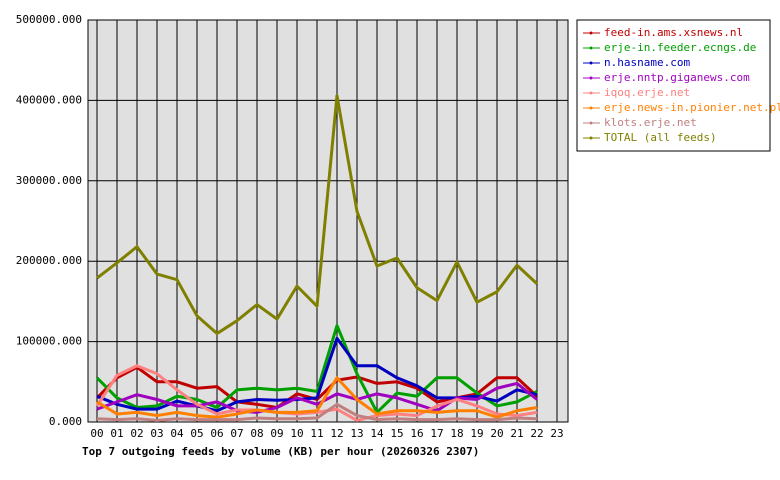  I want to click on legend-box, so click(673, 85).